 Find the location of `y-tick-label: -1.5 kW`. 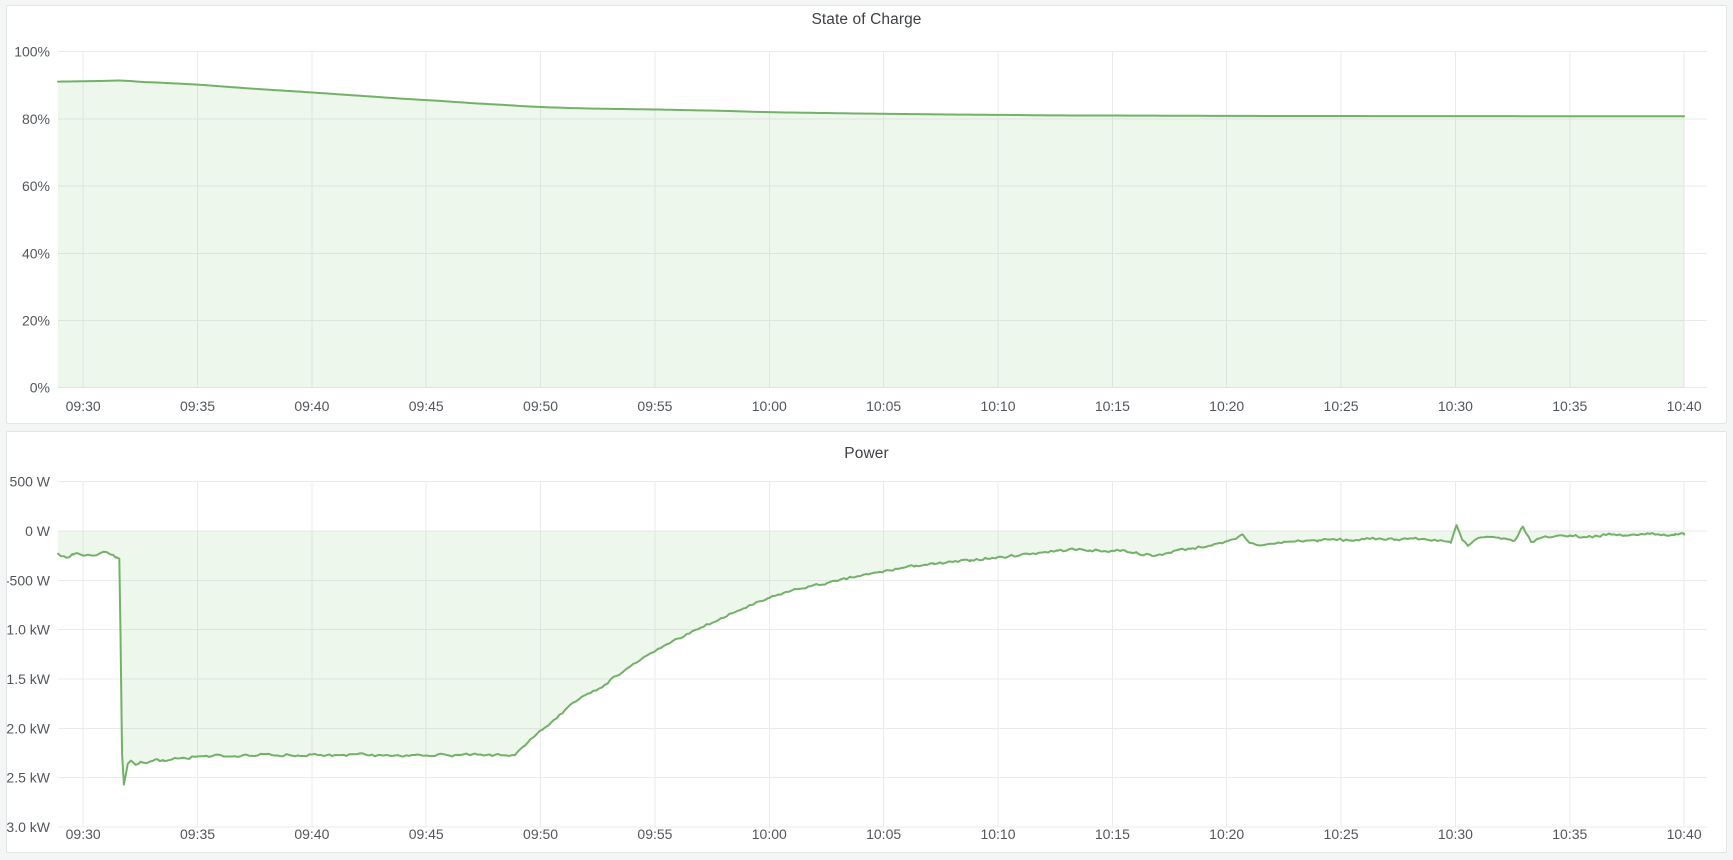

y-tick-label: -1.5 kW is located at coordinates (29, 679).